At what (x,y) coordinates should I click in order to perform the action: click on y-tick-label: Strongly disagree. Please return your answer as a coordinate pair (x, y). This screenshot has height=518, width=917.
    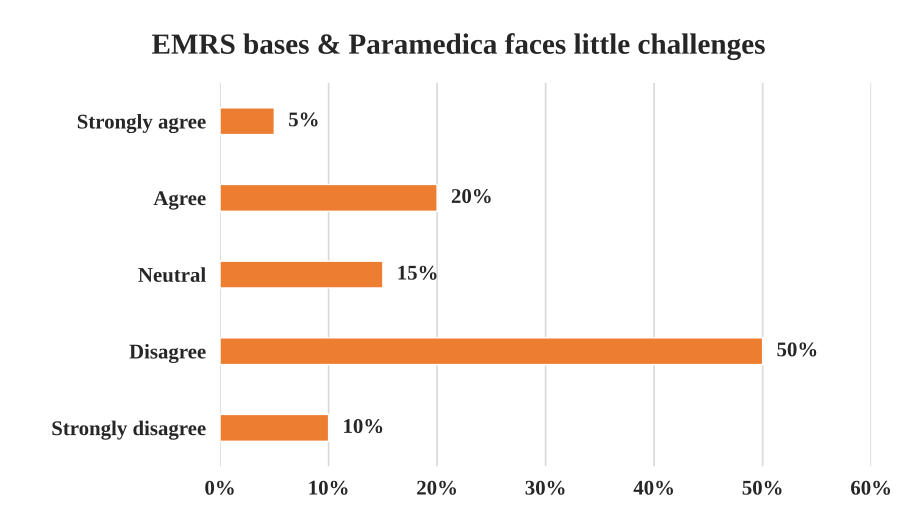
    Looking at the image, I should click on (129, 430).